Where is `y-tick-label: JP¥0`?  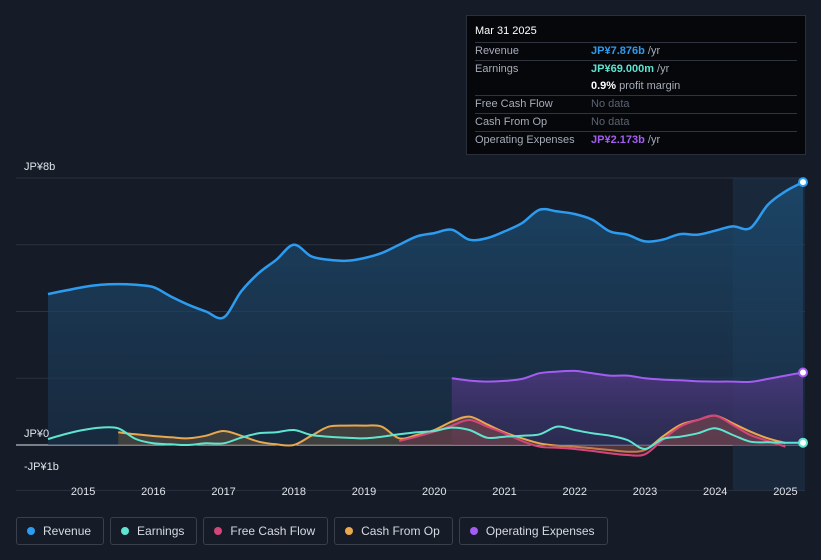 y-tick-label: JP¥0 is located at coordinates (36, 434).